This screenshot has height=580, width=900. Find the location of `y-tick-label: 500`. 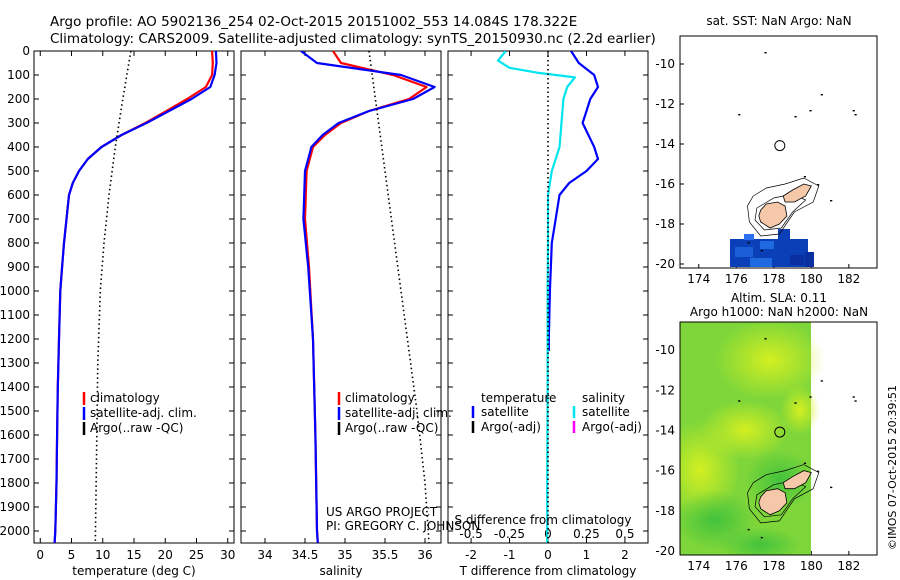

y-tick-label: 500 is located at coordinates (18, 171).